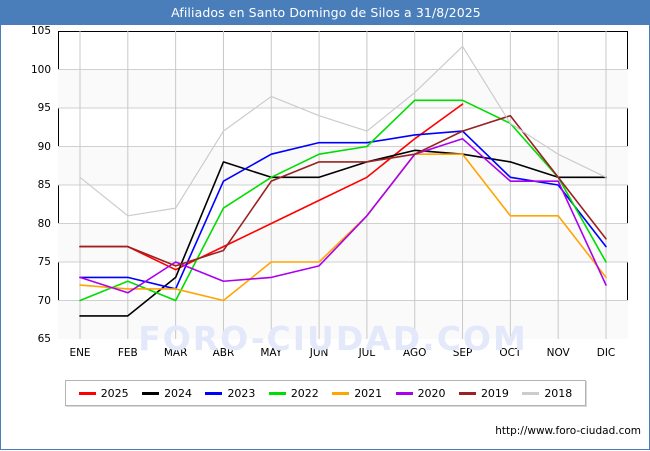 This screenshot has width=650, height=451. I want to click on legend-label: 2020, so click(431, 393).